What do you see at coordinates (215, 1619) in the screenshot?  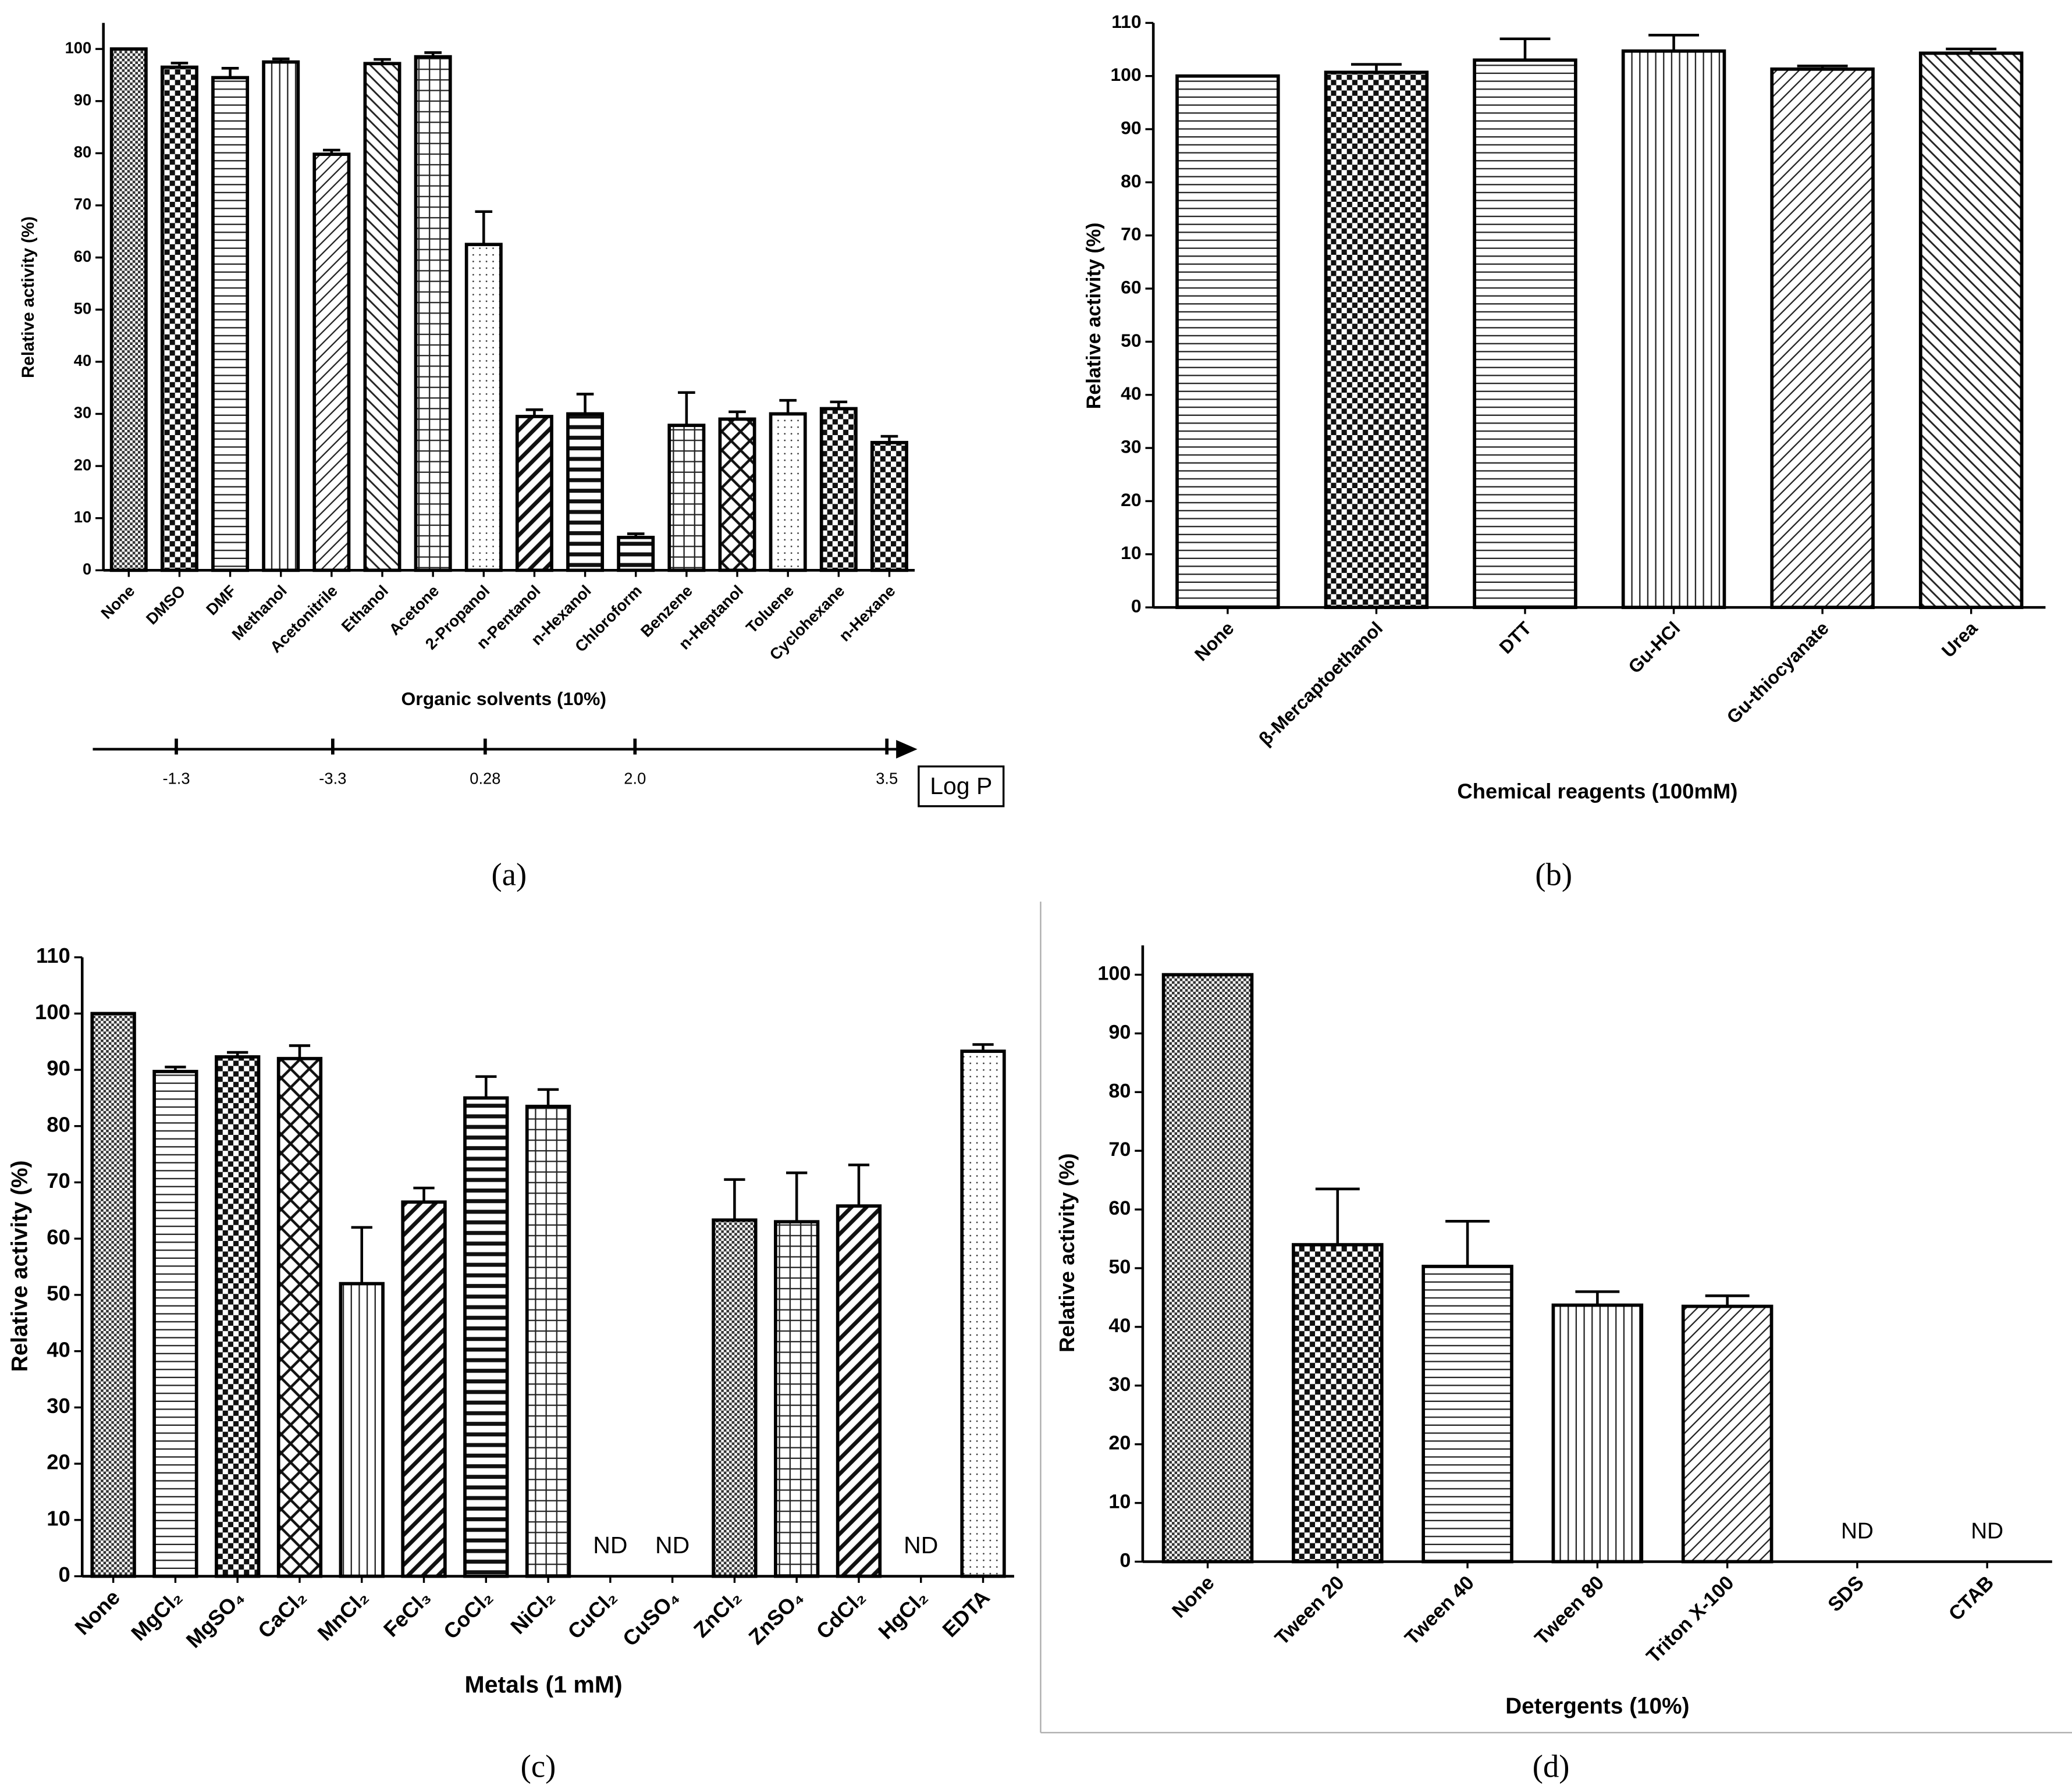 I see `x-tick-label: MgSO₄` at bounding box center [215, 1619].